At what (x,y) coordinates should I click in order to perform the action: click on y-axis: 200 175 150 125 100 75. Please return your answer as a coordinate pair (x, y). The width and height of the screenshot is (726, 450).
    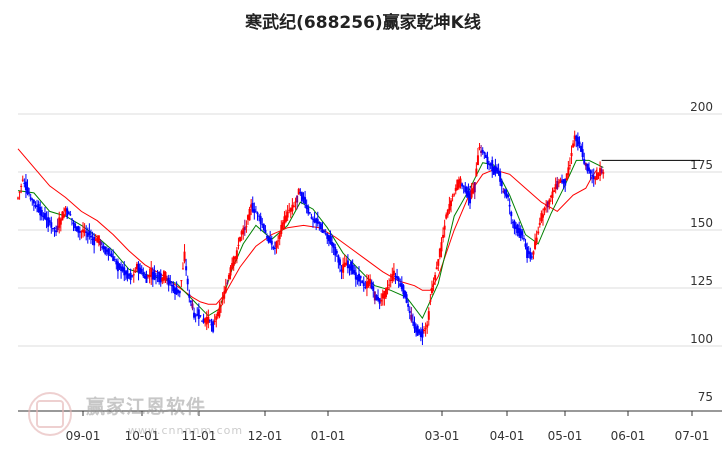
    Looking at the image, I should click on (701, 252).